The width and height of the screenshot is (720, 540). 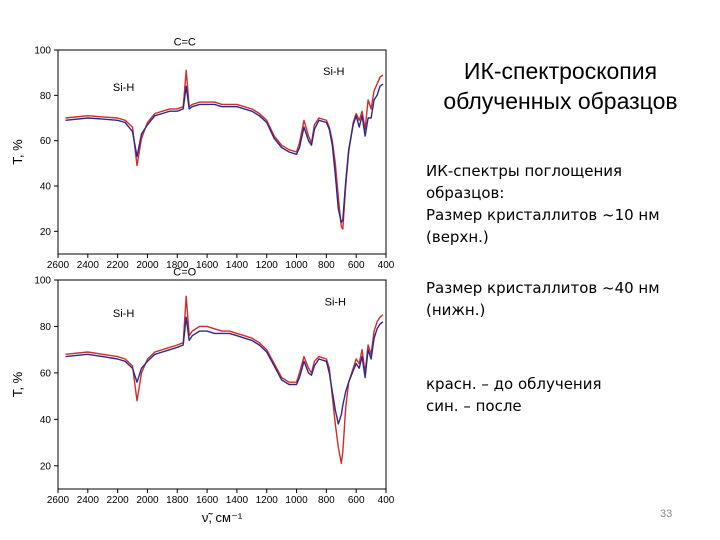 What do you see at coordinates (474, 406) in the screenshot?
I see `legend-after-text: син. – после` at bounding box center [474, 406].